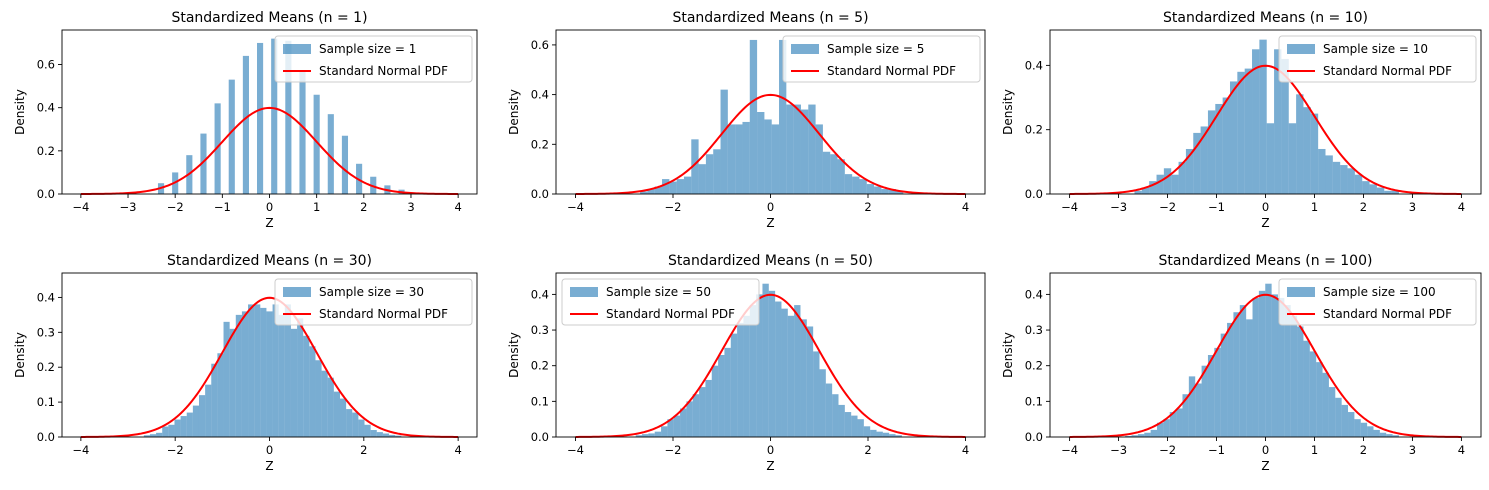  I want to click on legend-entry-hist: Sample size = 100, so click(1379, 292).